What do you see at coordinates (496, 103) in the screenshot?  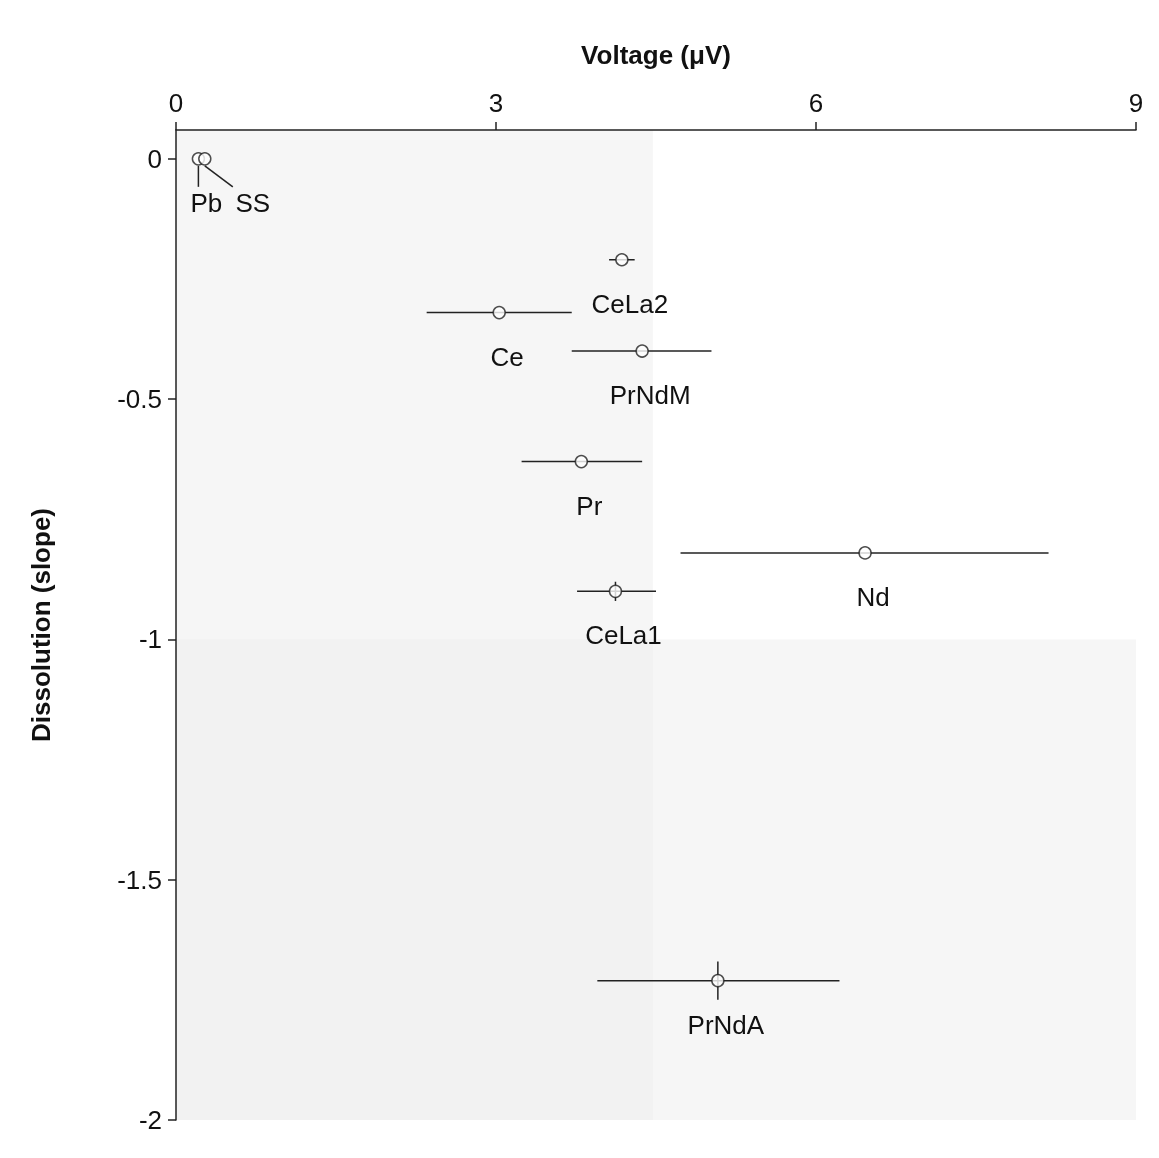 I see `x-tick-label: 3` at bounding box center [496, 103].